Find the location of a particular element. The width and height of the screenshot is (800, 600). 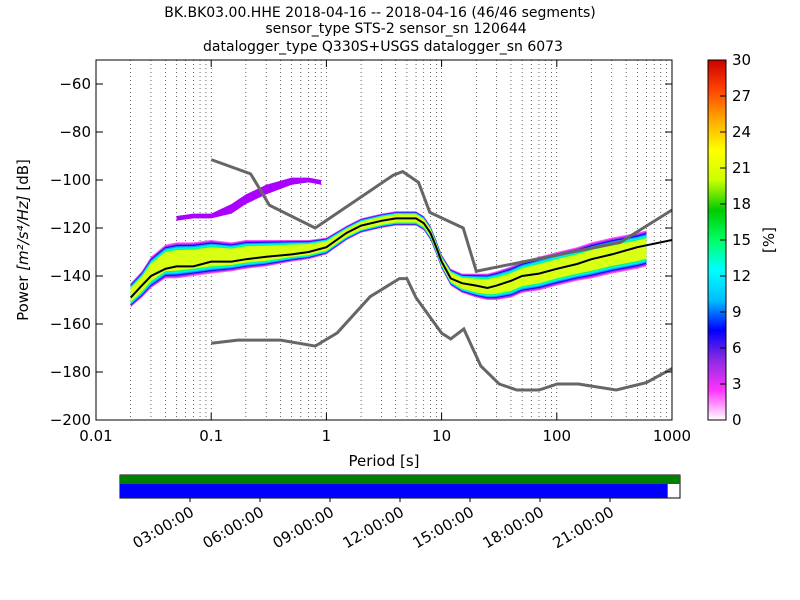

y-tick-label: −80 is located at coordinates (75, 132).